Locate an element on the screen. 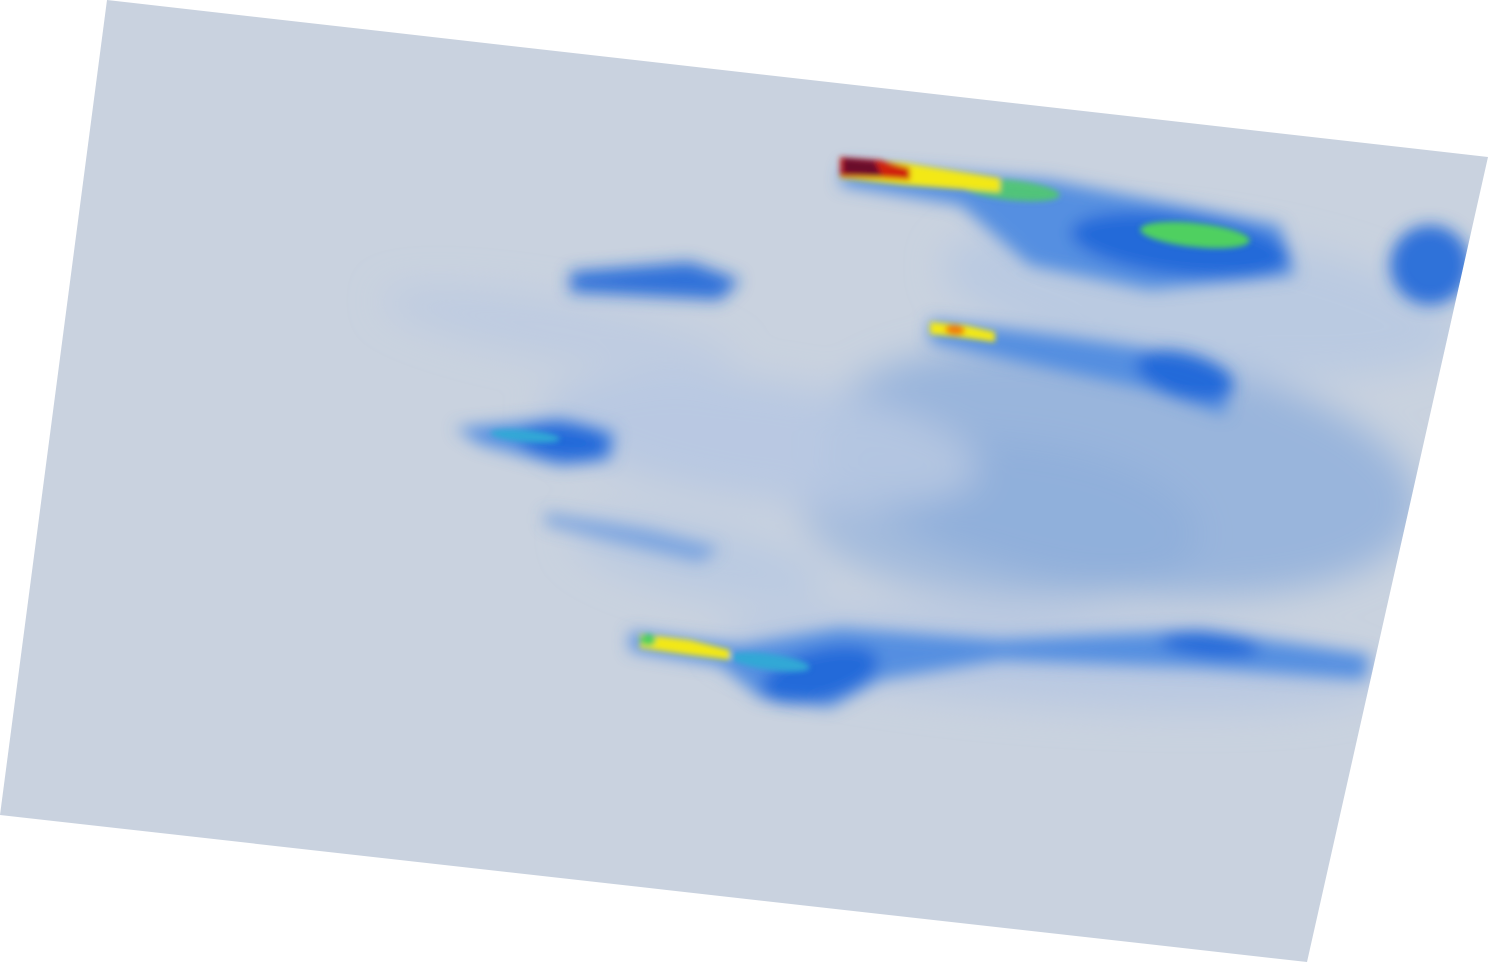  plume-bottom-far-knot is located at coordinates (1210, 645).